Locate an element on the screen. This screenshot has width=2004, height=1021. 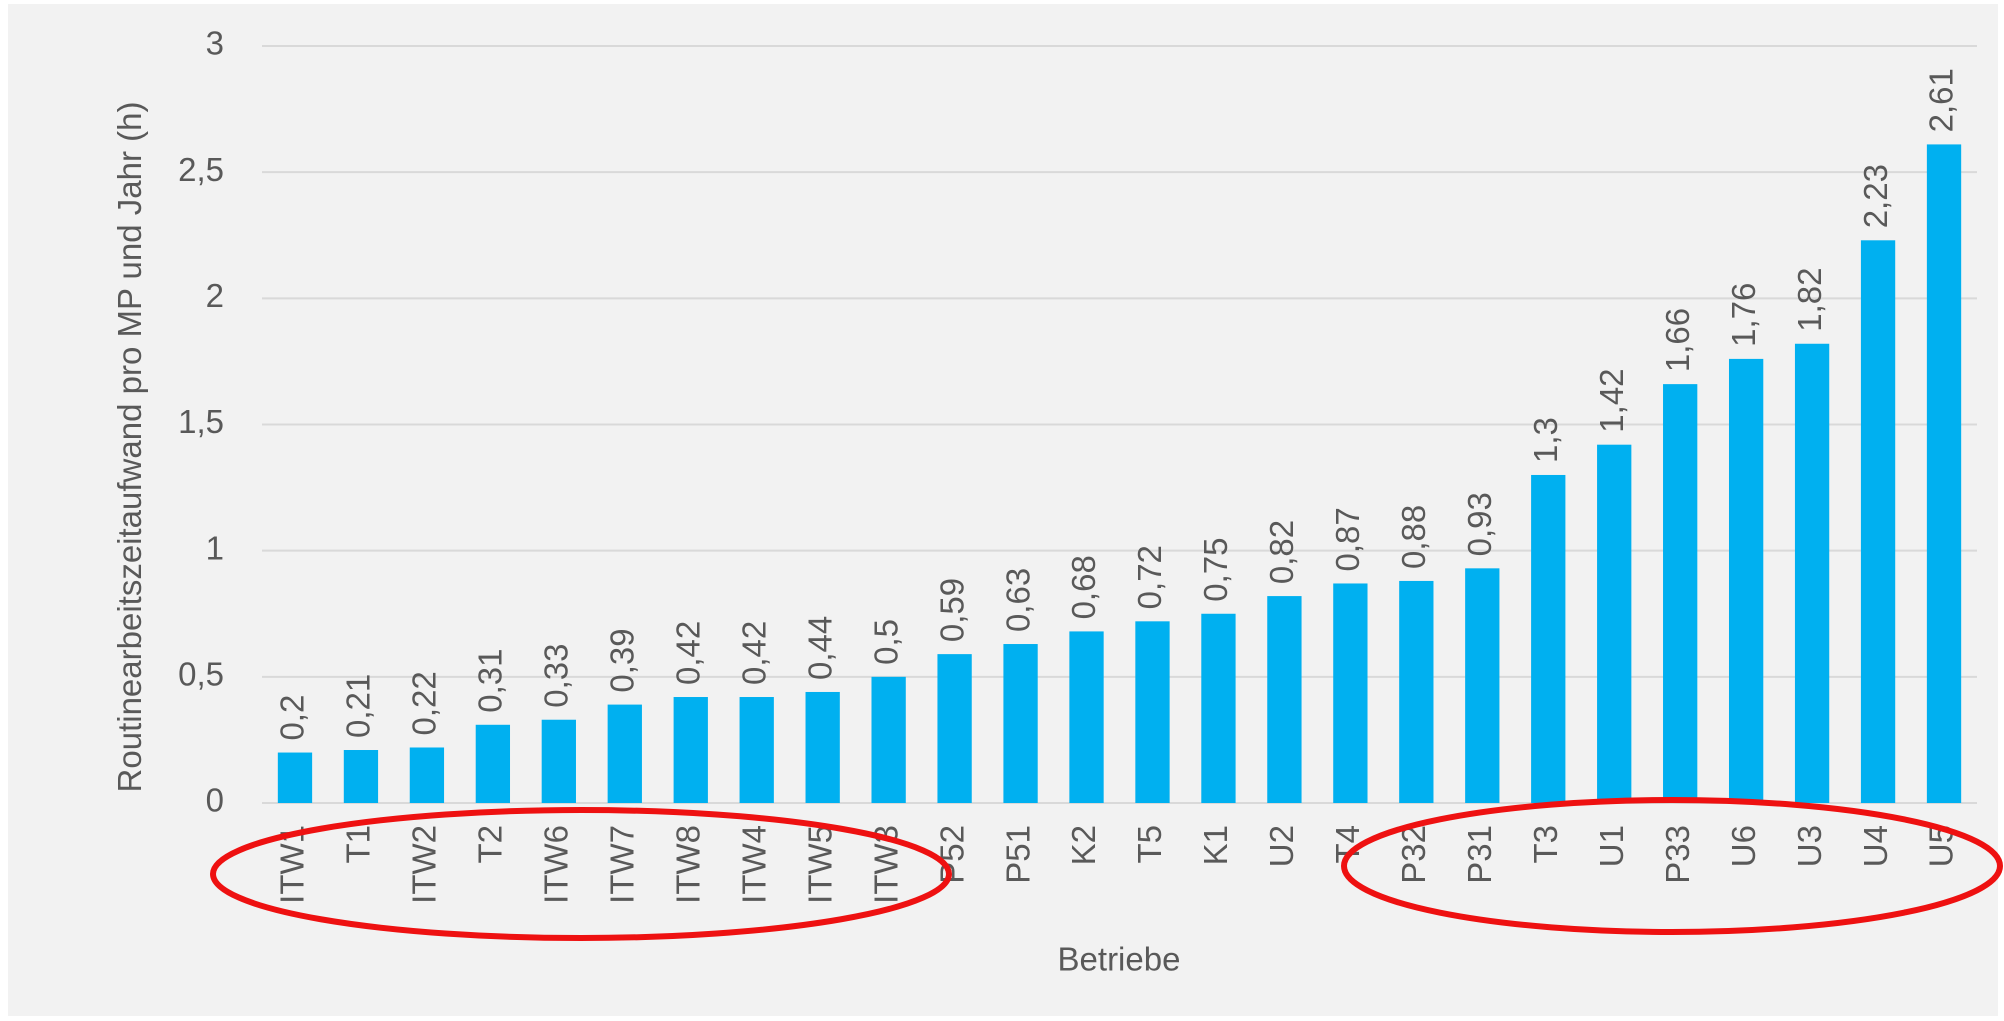
data-label: 0,93 is located at coordinates (1479, 524).